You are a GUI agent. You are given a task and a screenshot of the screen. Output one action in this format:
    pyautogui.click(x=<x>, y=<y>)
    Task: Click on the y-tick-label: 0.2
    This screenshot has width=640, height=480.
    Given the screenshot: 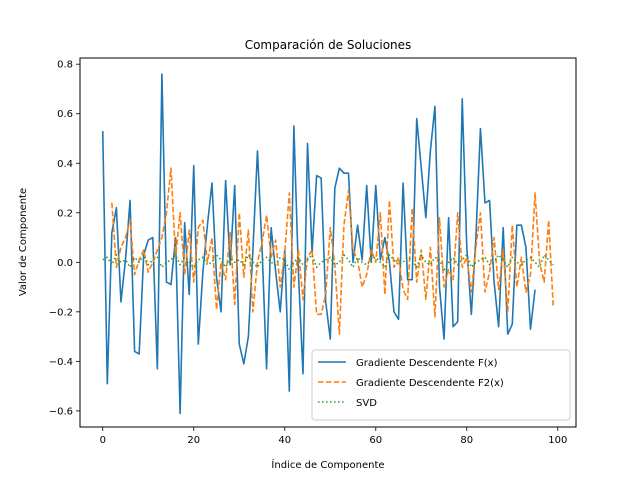 What is the action you would take?
    pyautogui.click(x=65, y=213)
    